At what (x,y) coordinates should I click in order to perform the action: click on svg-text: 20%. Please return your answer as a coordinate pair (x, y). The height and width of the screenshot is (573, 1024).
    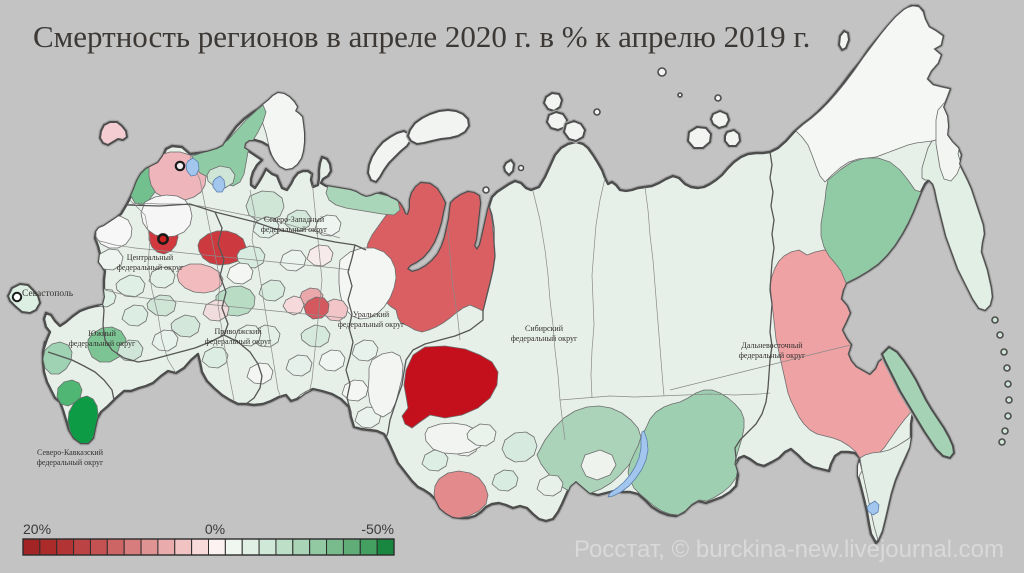
    Looking at the image, I should click on (37, 529).